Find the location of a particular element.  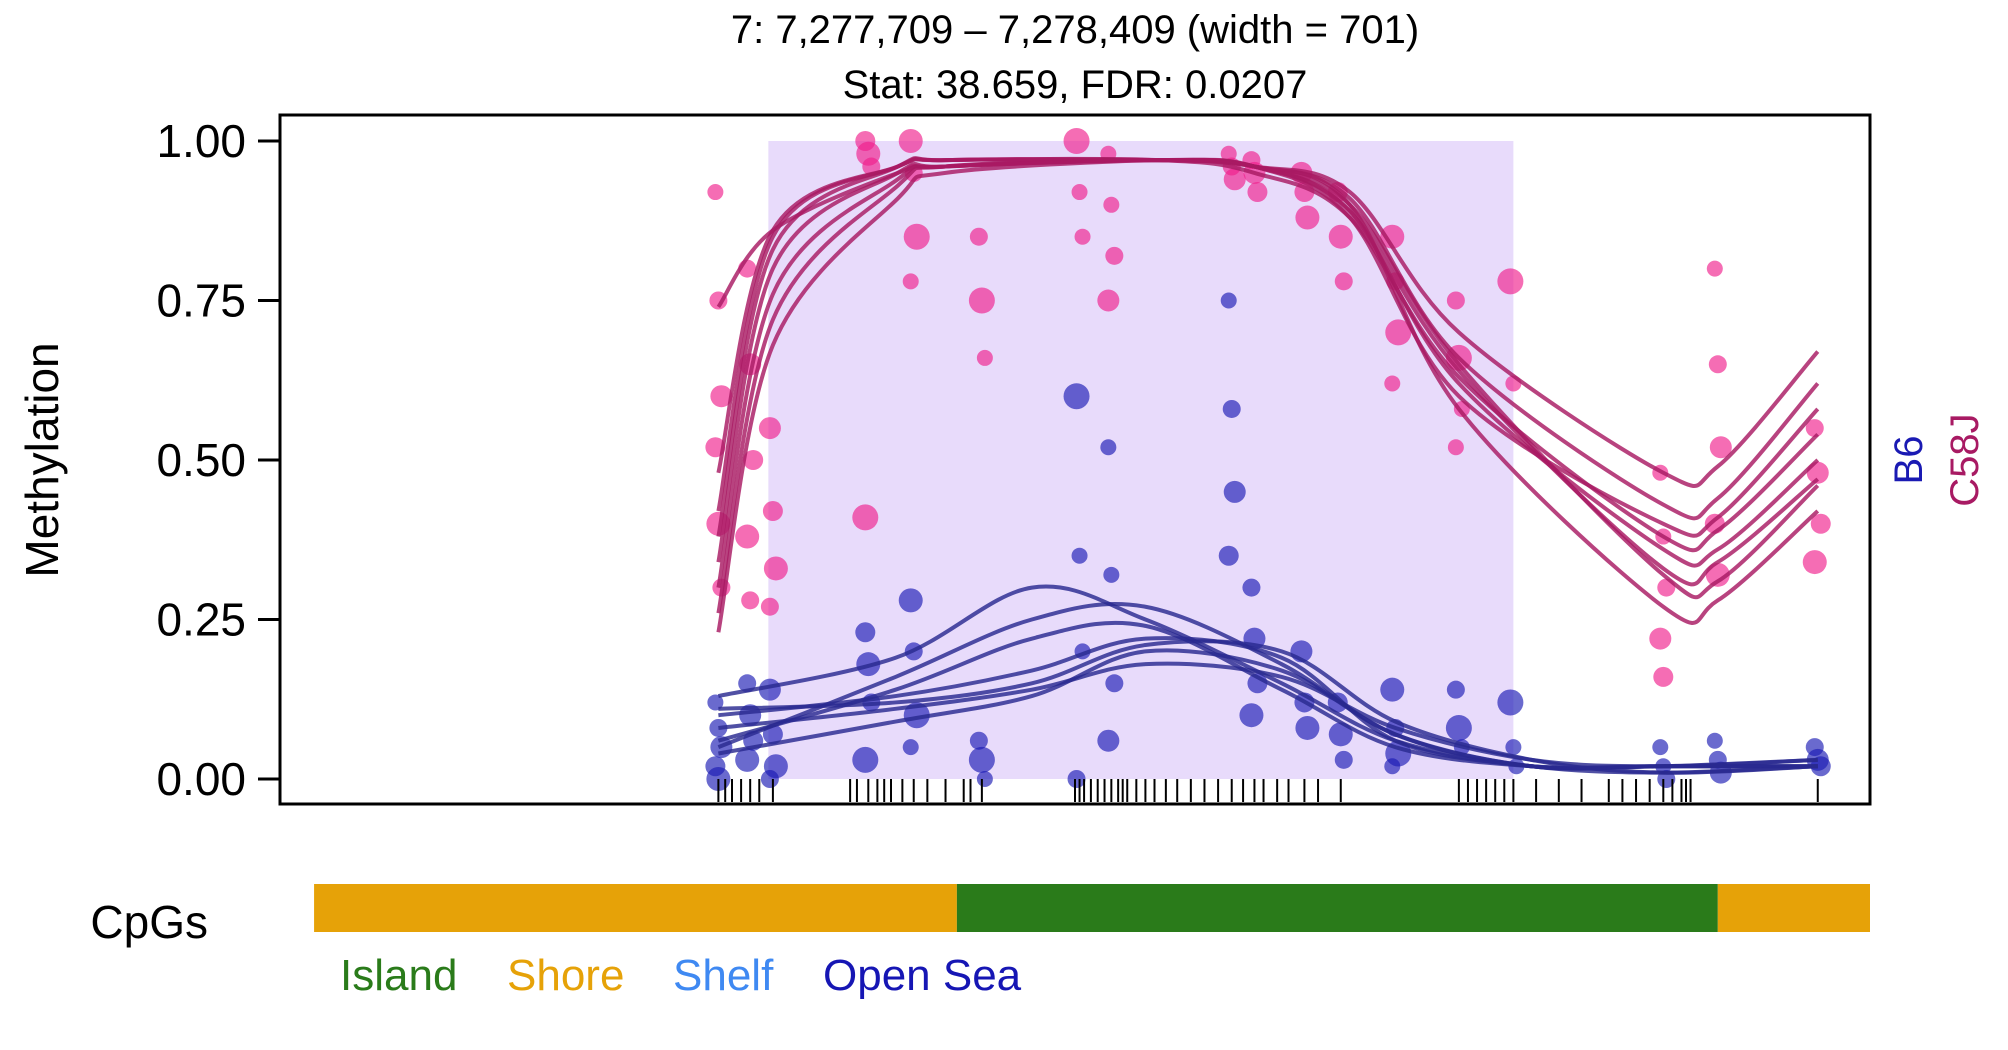

y-tick-label: 0.00 is located at coordinates (201, 779).